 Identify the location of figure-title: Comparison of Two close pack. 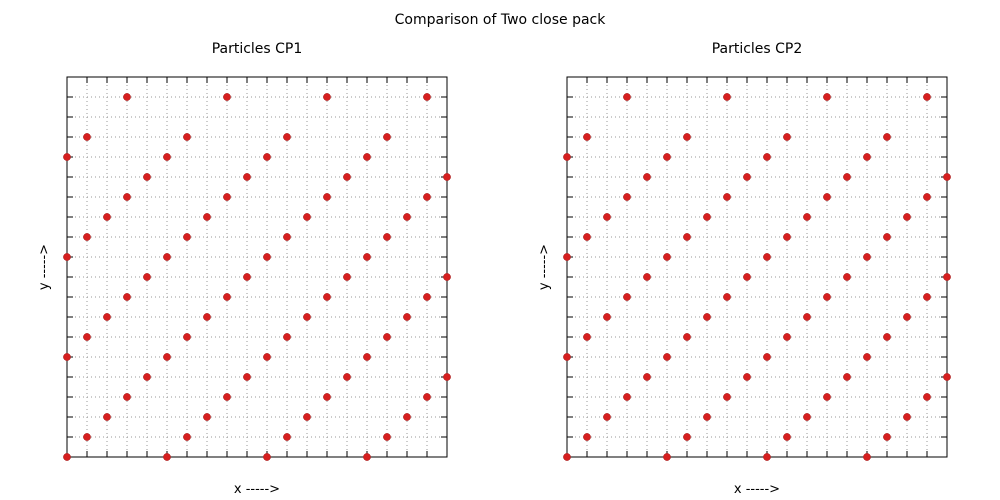
(501, 20).